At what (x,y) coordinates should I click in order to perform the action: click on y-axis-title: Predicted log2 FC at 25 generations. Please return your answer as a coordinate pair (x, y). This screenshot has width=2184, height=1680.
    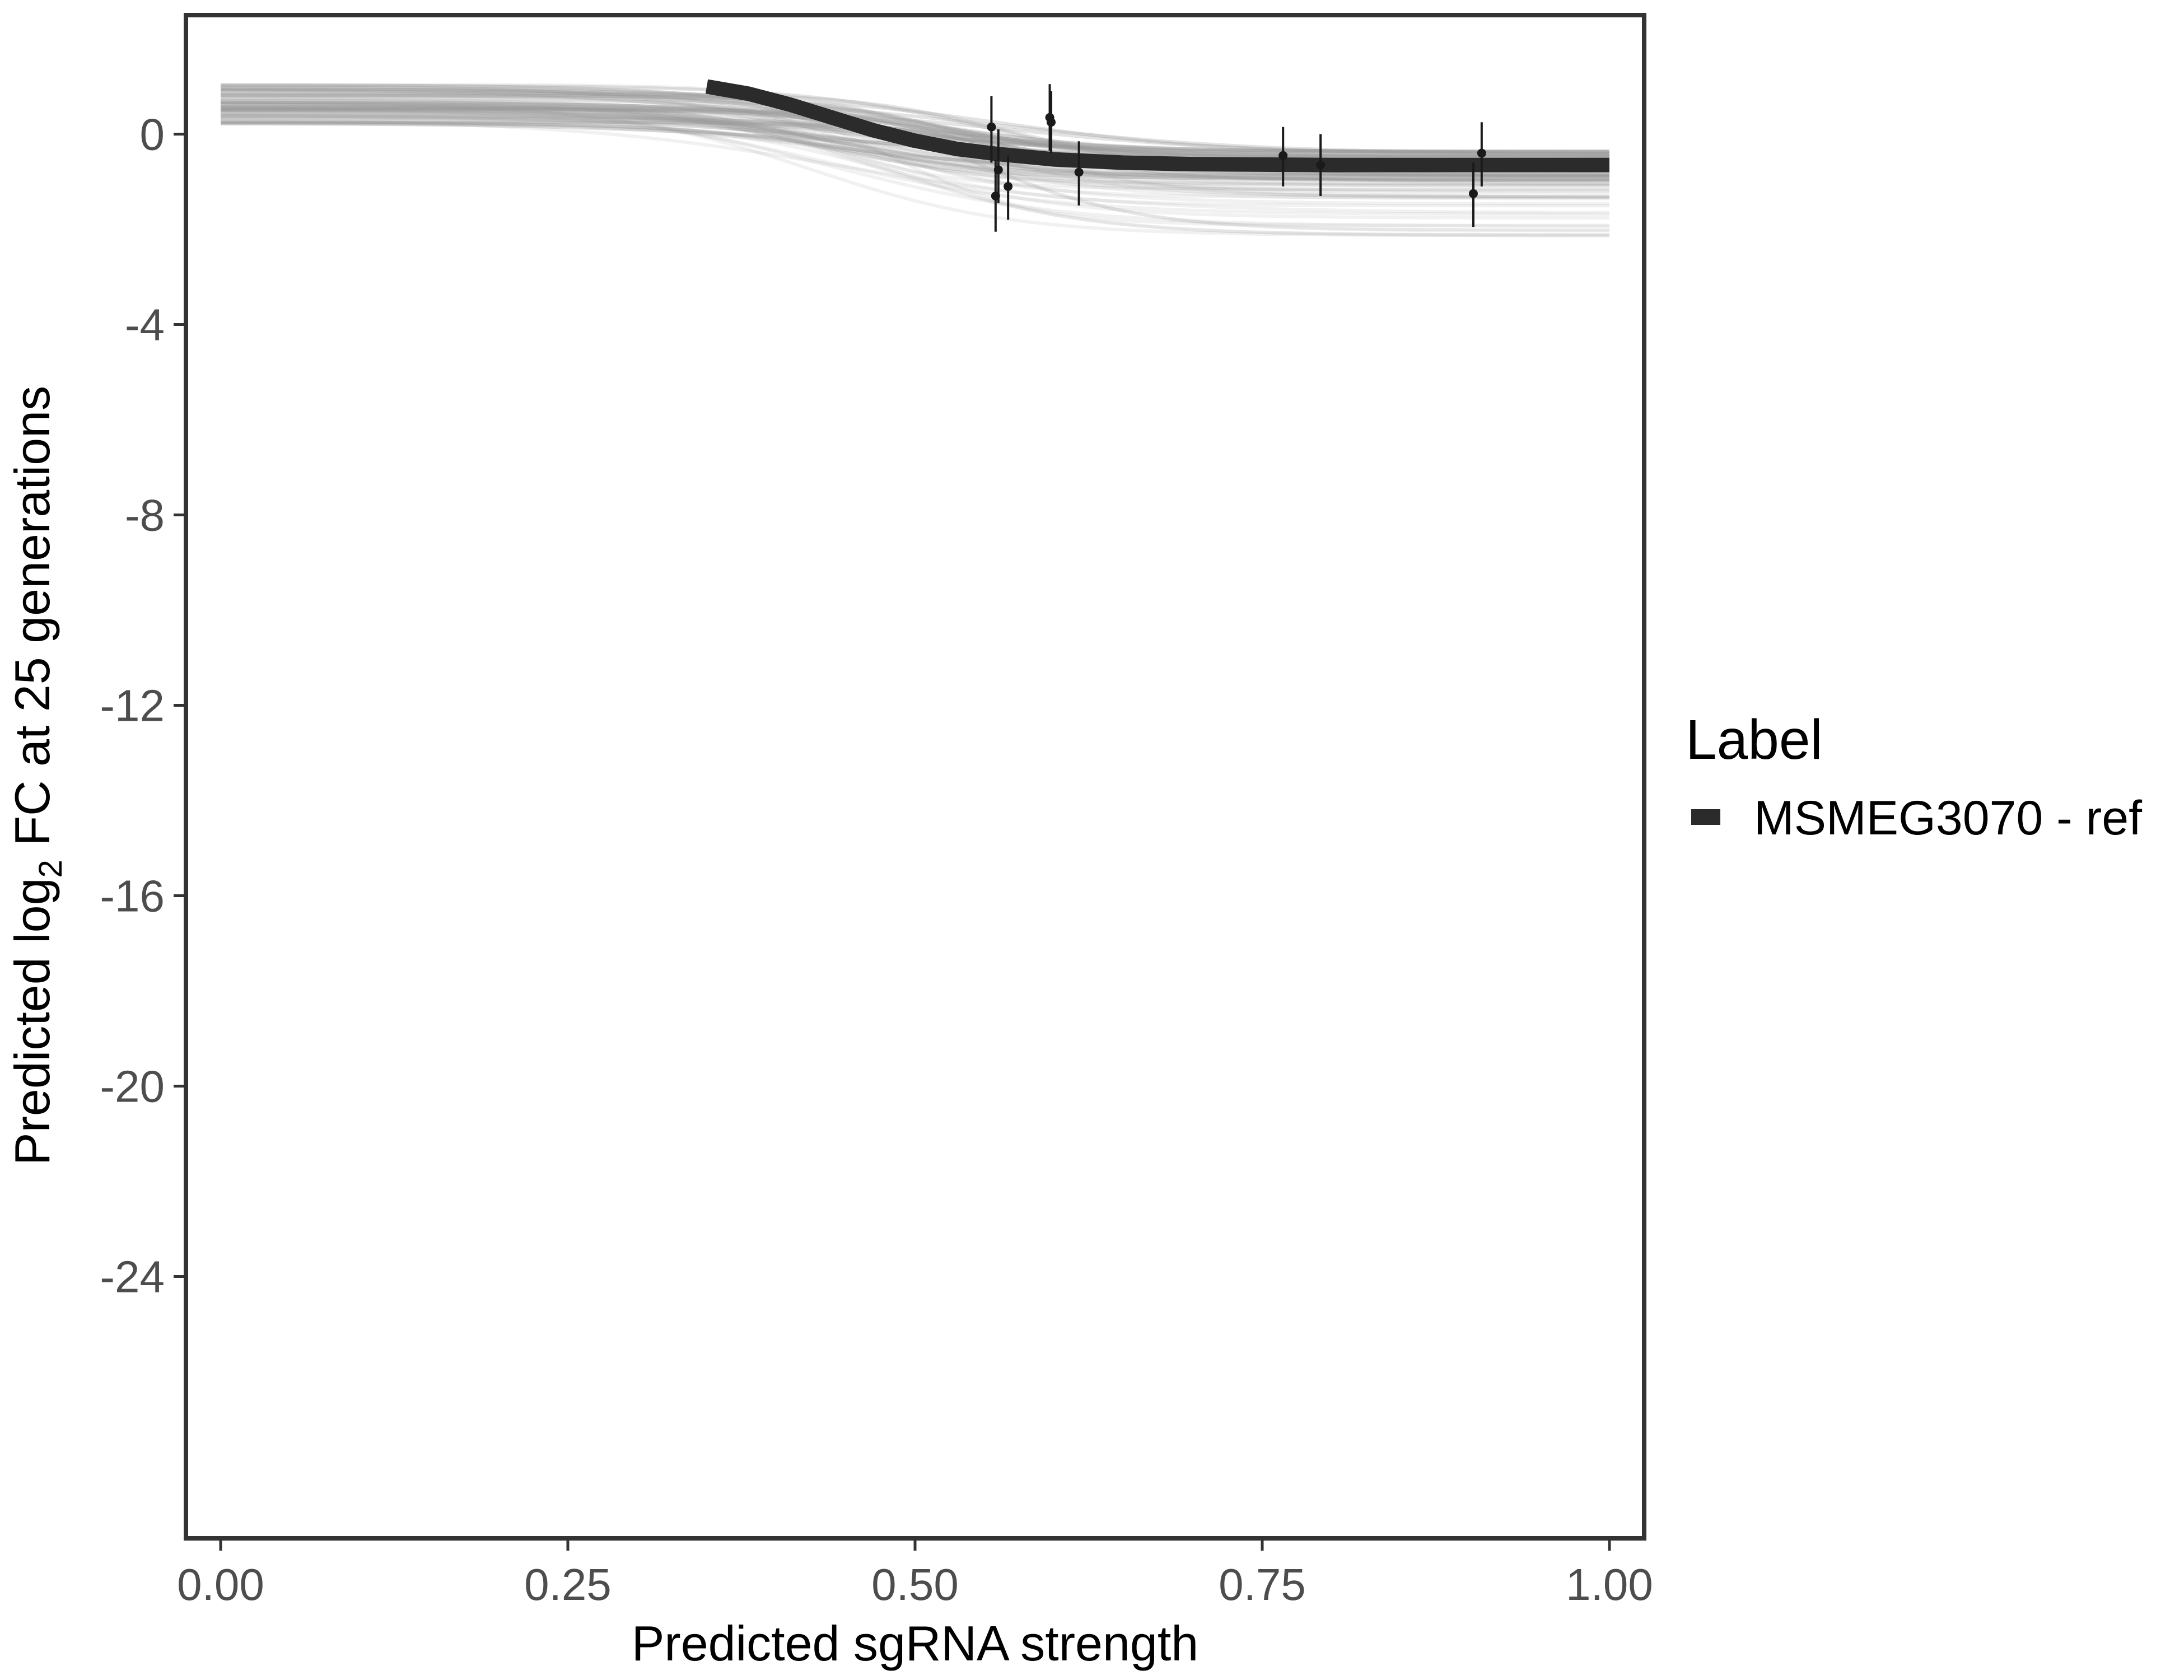
    Looking at the image, I should click on (37, 776).